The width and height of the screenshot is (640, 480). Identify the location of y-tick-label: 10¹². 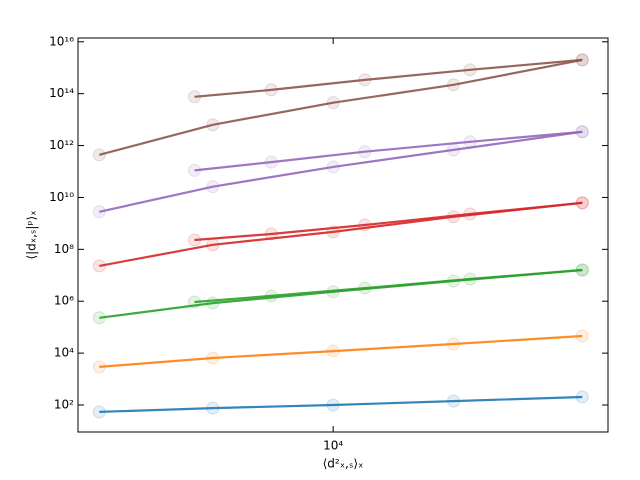
(61, 145).